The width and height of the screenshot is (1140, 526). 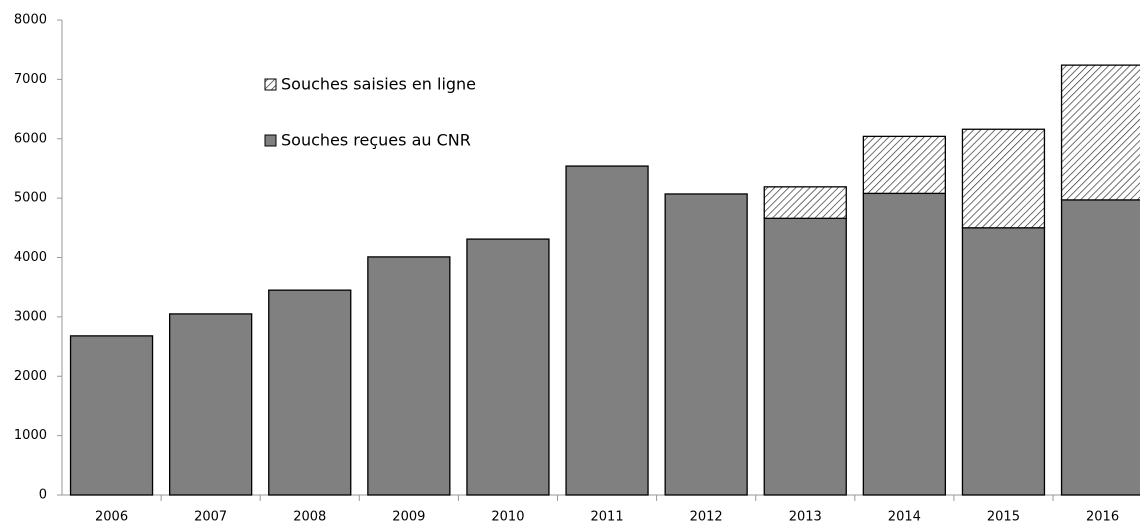 I want to click on y-tick-label: 7000, so click(x=30, y=79).